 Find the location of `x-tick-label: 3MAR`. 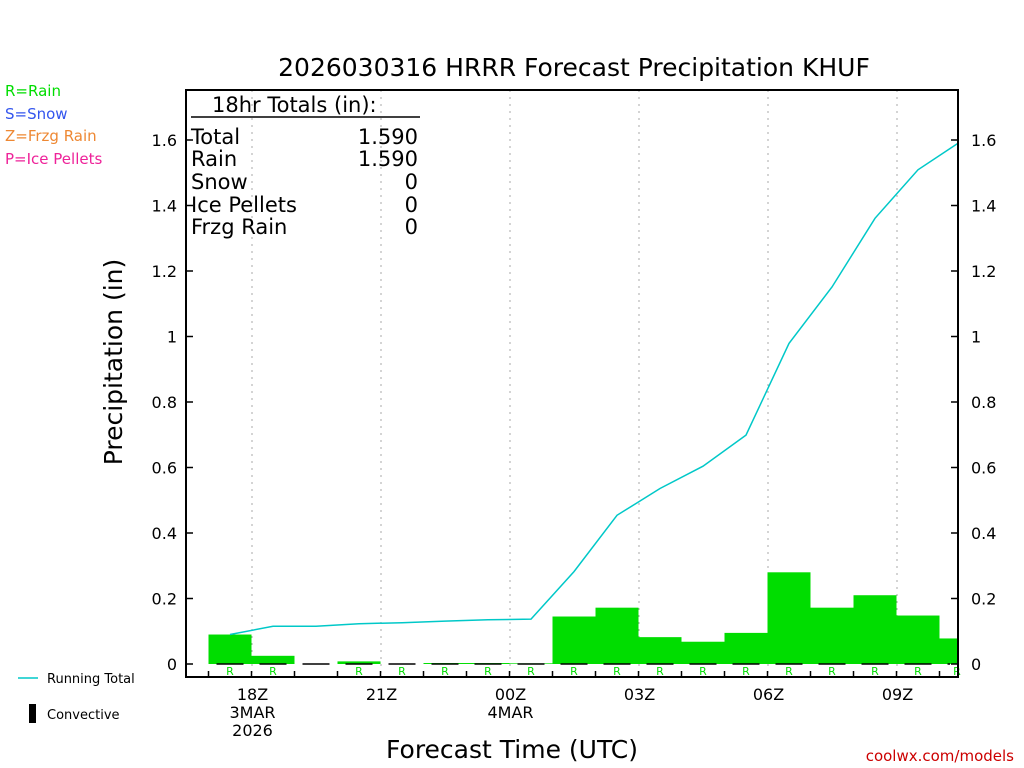

x-tick-label: 3MAR is located at coordinates (252, 712).